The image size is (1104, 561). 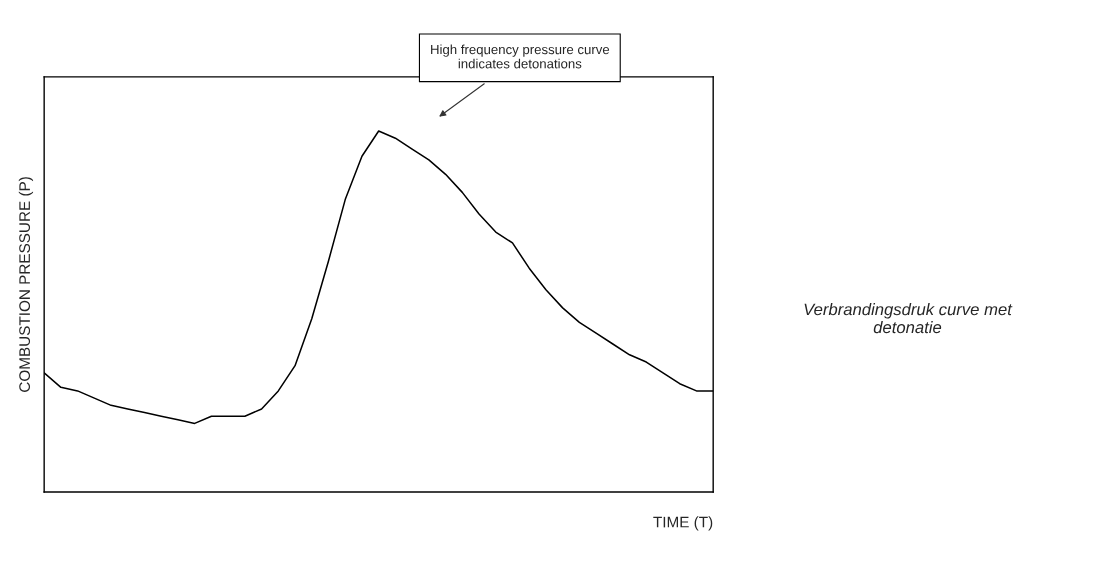 I want to click on text: Verbrandingsdruk curve met detonatie, so click(x=908, y=318).